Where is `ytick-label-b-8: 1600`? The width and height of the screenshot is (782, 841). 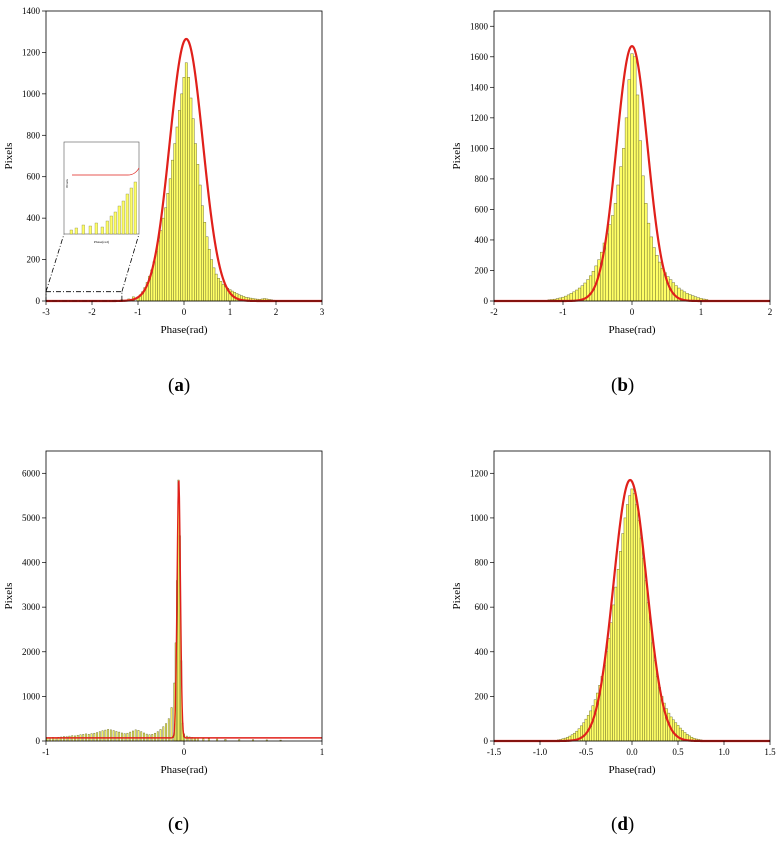
ytick-label-b-8: 1600 is located at coordinates (479, 57).